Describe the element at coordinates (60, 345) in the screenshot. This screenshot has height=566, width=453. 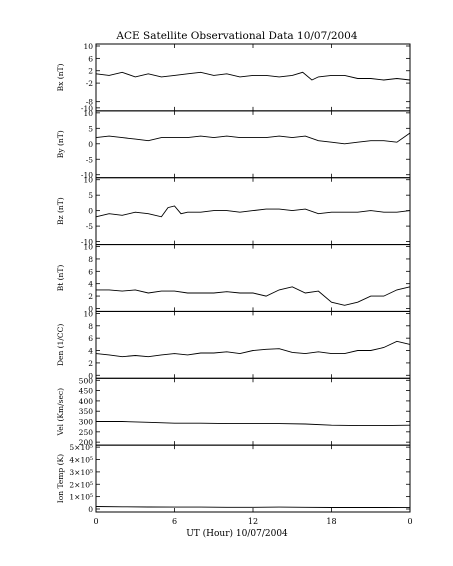
I see `y-axis-label: Den (1/CC)` at that location.